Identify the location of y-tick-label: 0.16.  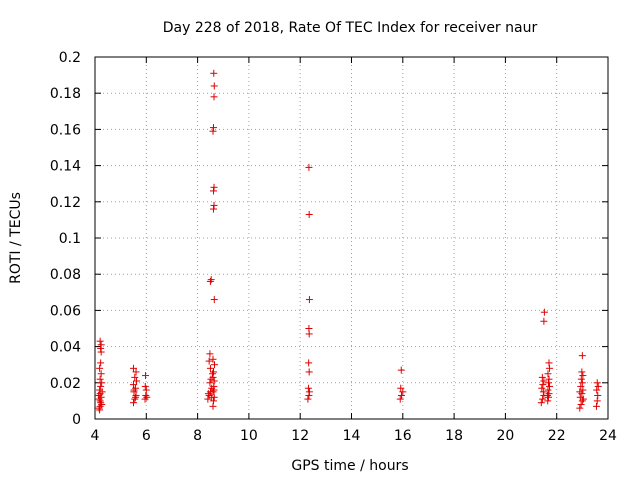
(65, 130).